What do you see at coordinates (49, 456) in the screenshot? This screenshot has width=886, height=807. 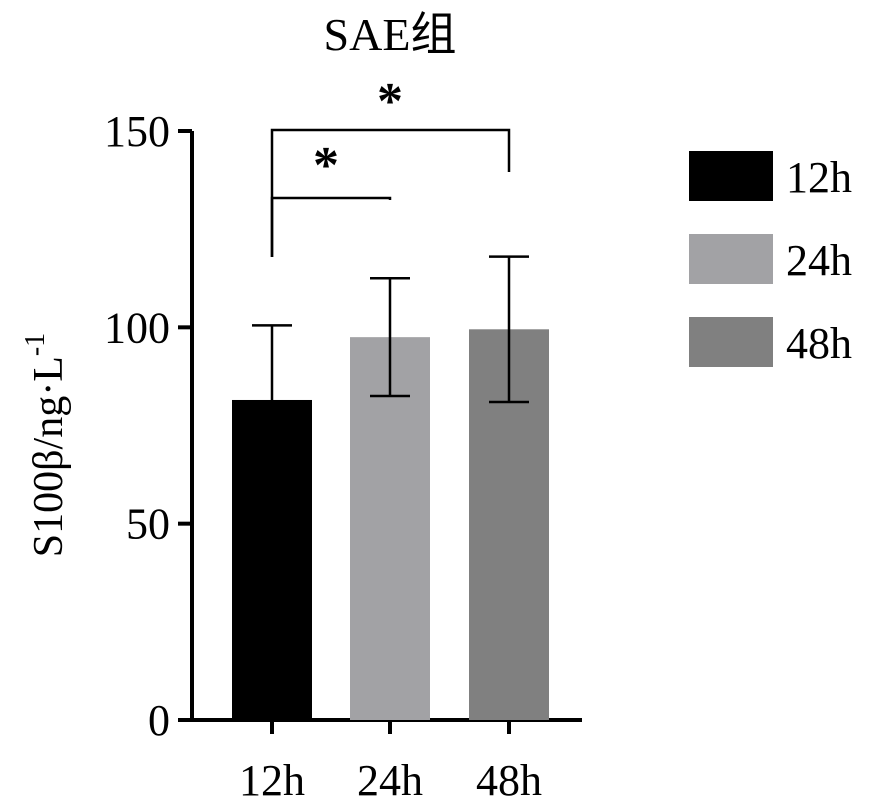 I see `y-axis-label-main: S100β/ng·L` at bounding box center [49, 456].